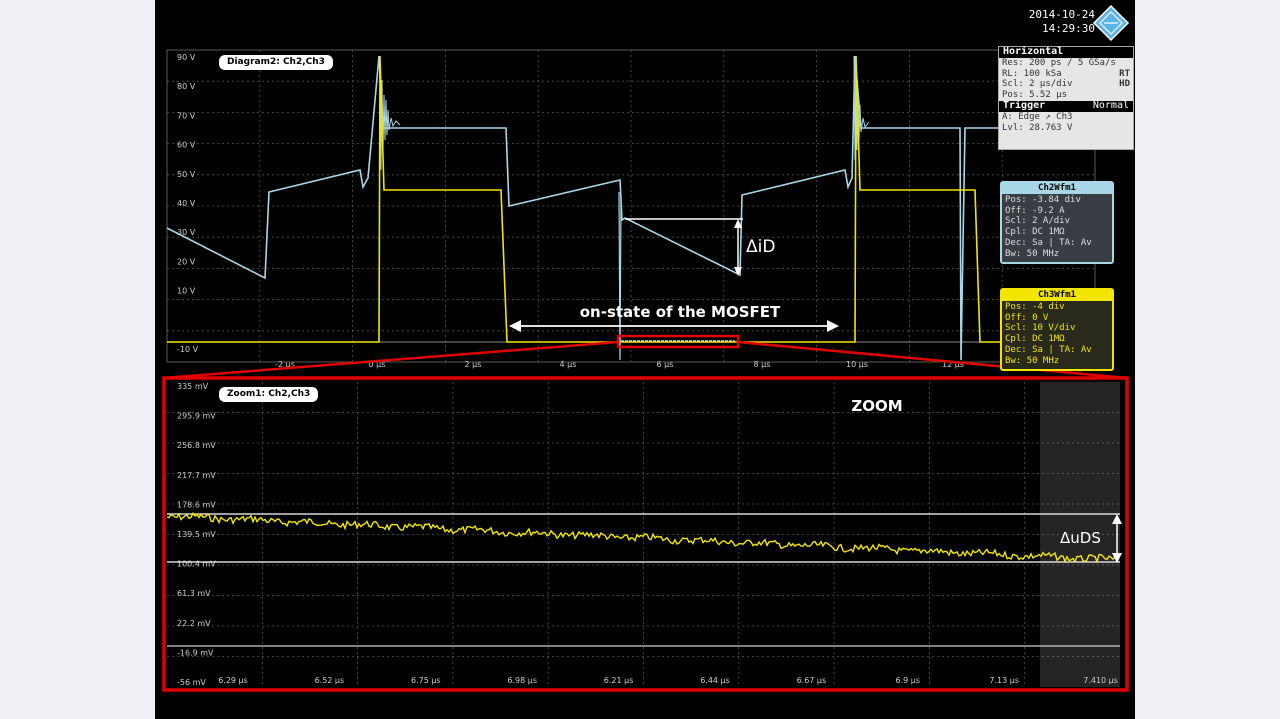 Image resolution: width=1280 pixels, height=719 pixels. What do you see at coordinates (1024, 105) in the screenshot?
I see `trigger-title: Trigger` at bounding box center [1024, 105].